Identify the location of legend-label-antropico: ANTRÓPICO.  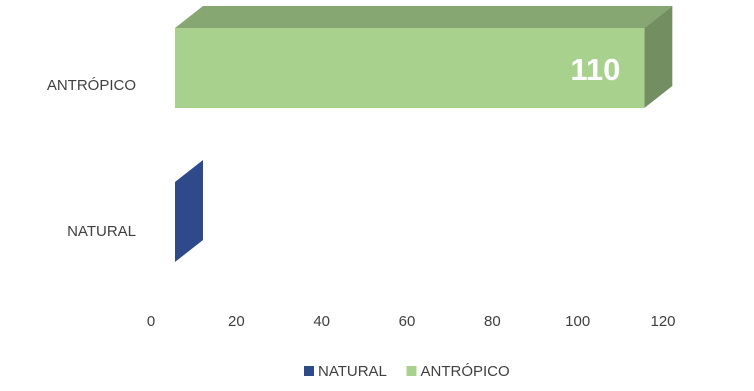
(465, 371).